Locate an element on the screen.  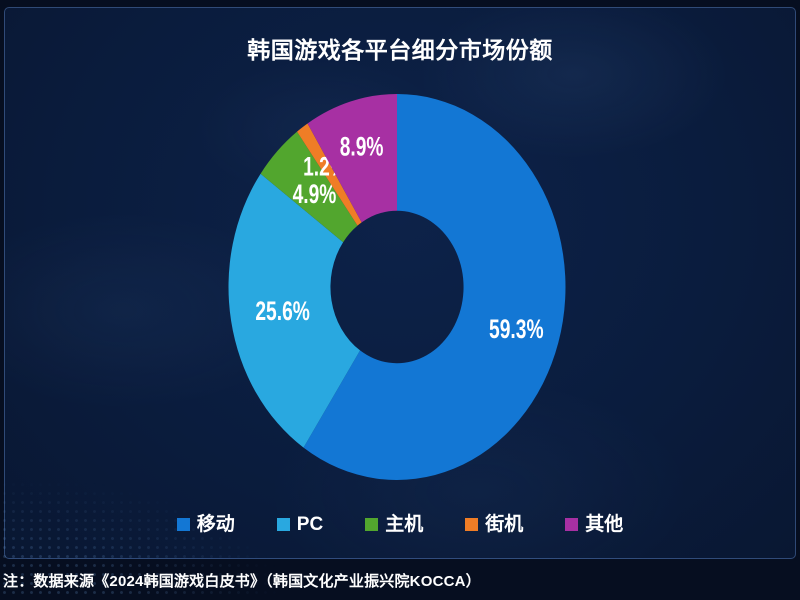
slice-label: 59.3% is located at coordinates (516, 329).